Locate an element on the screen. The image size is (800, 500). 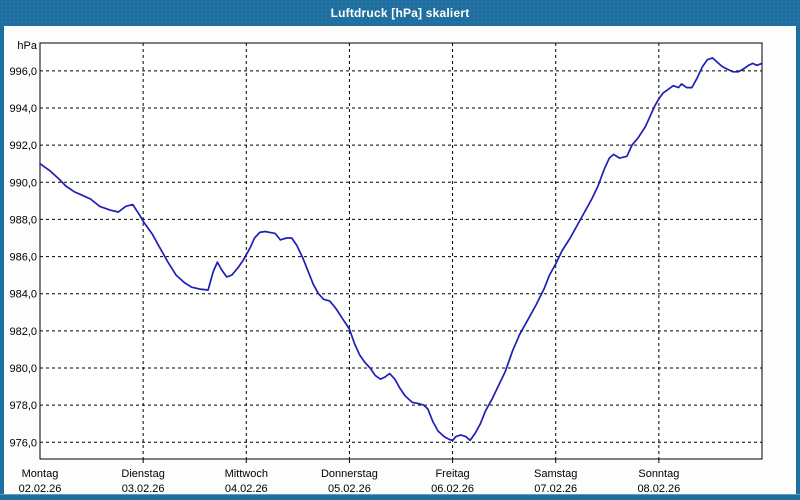
y-tick-label: 978,0 is located at coordinates (23, 406).